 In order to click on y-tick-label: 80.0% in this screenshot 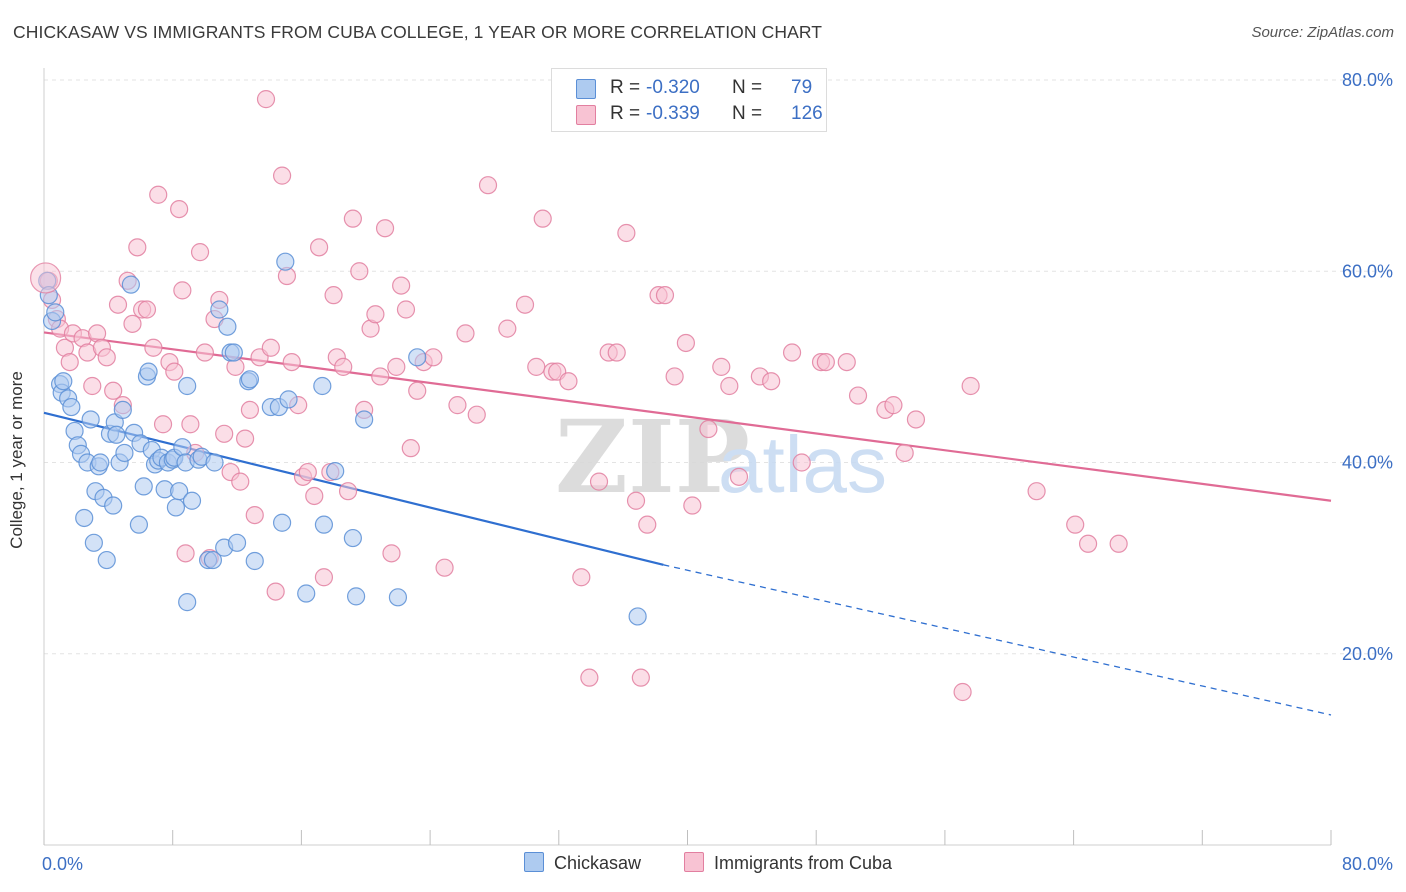, I will do `click(1367, 80)`.